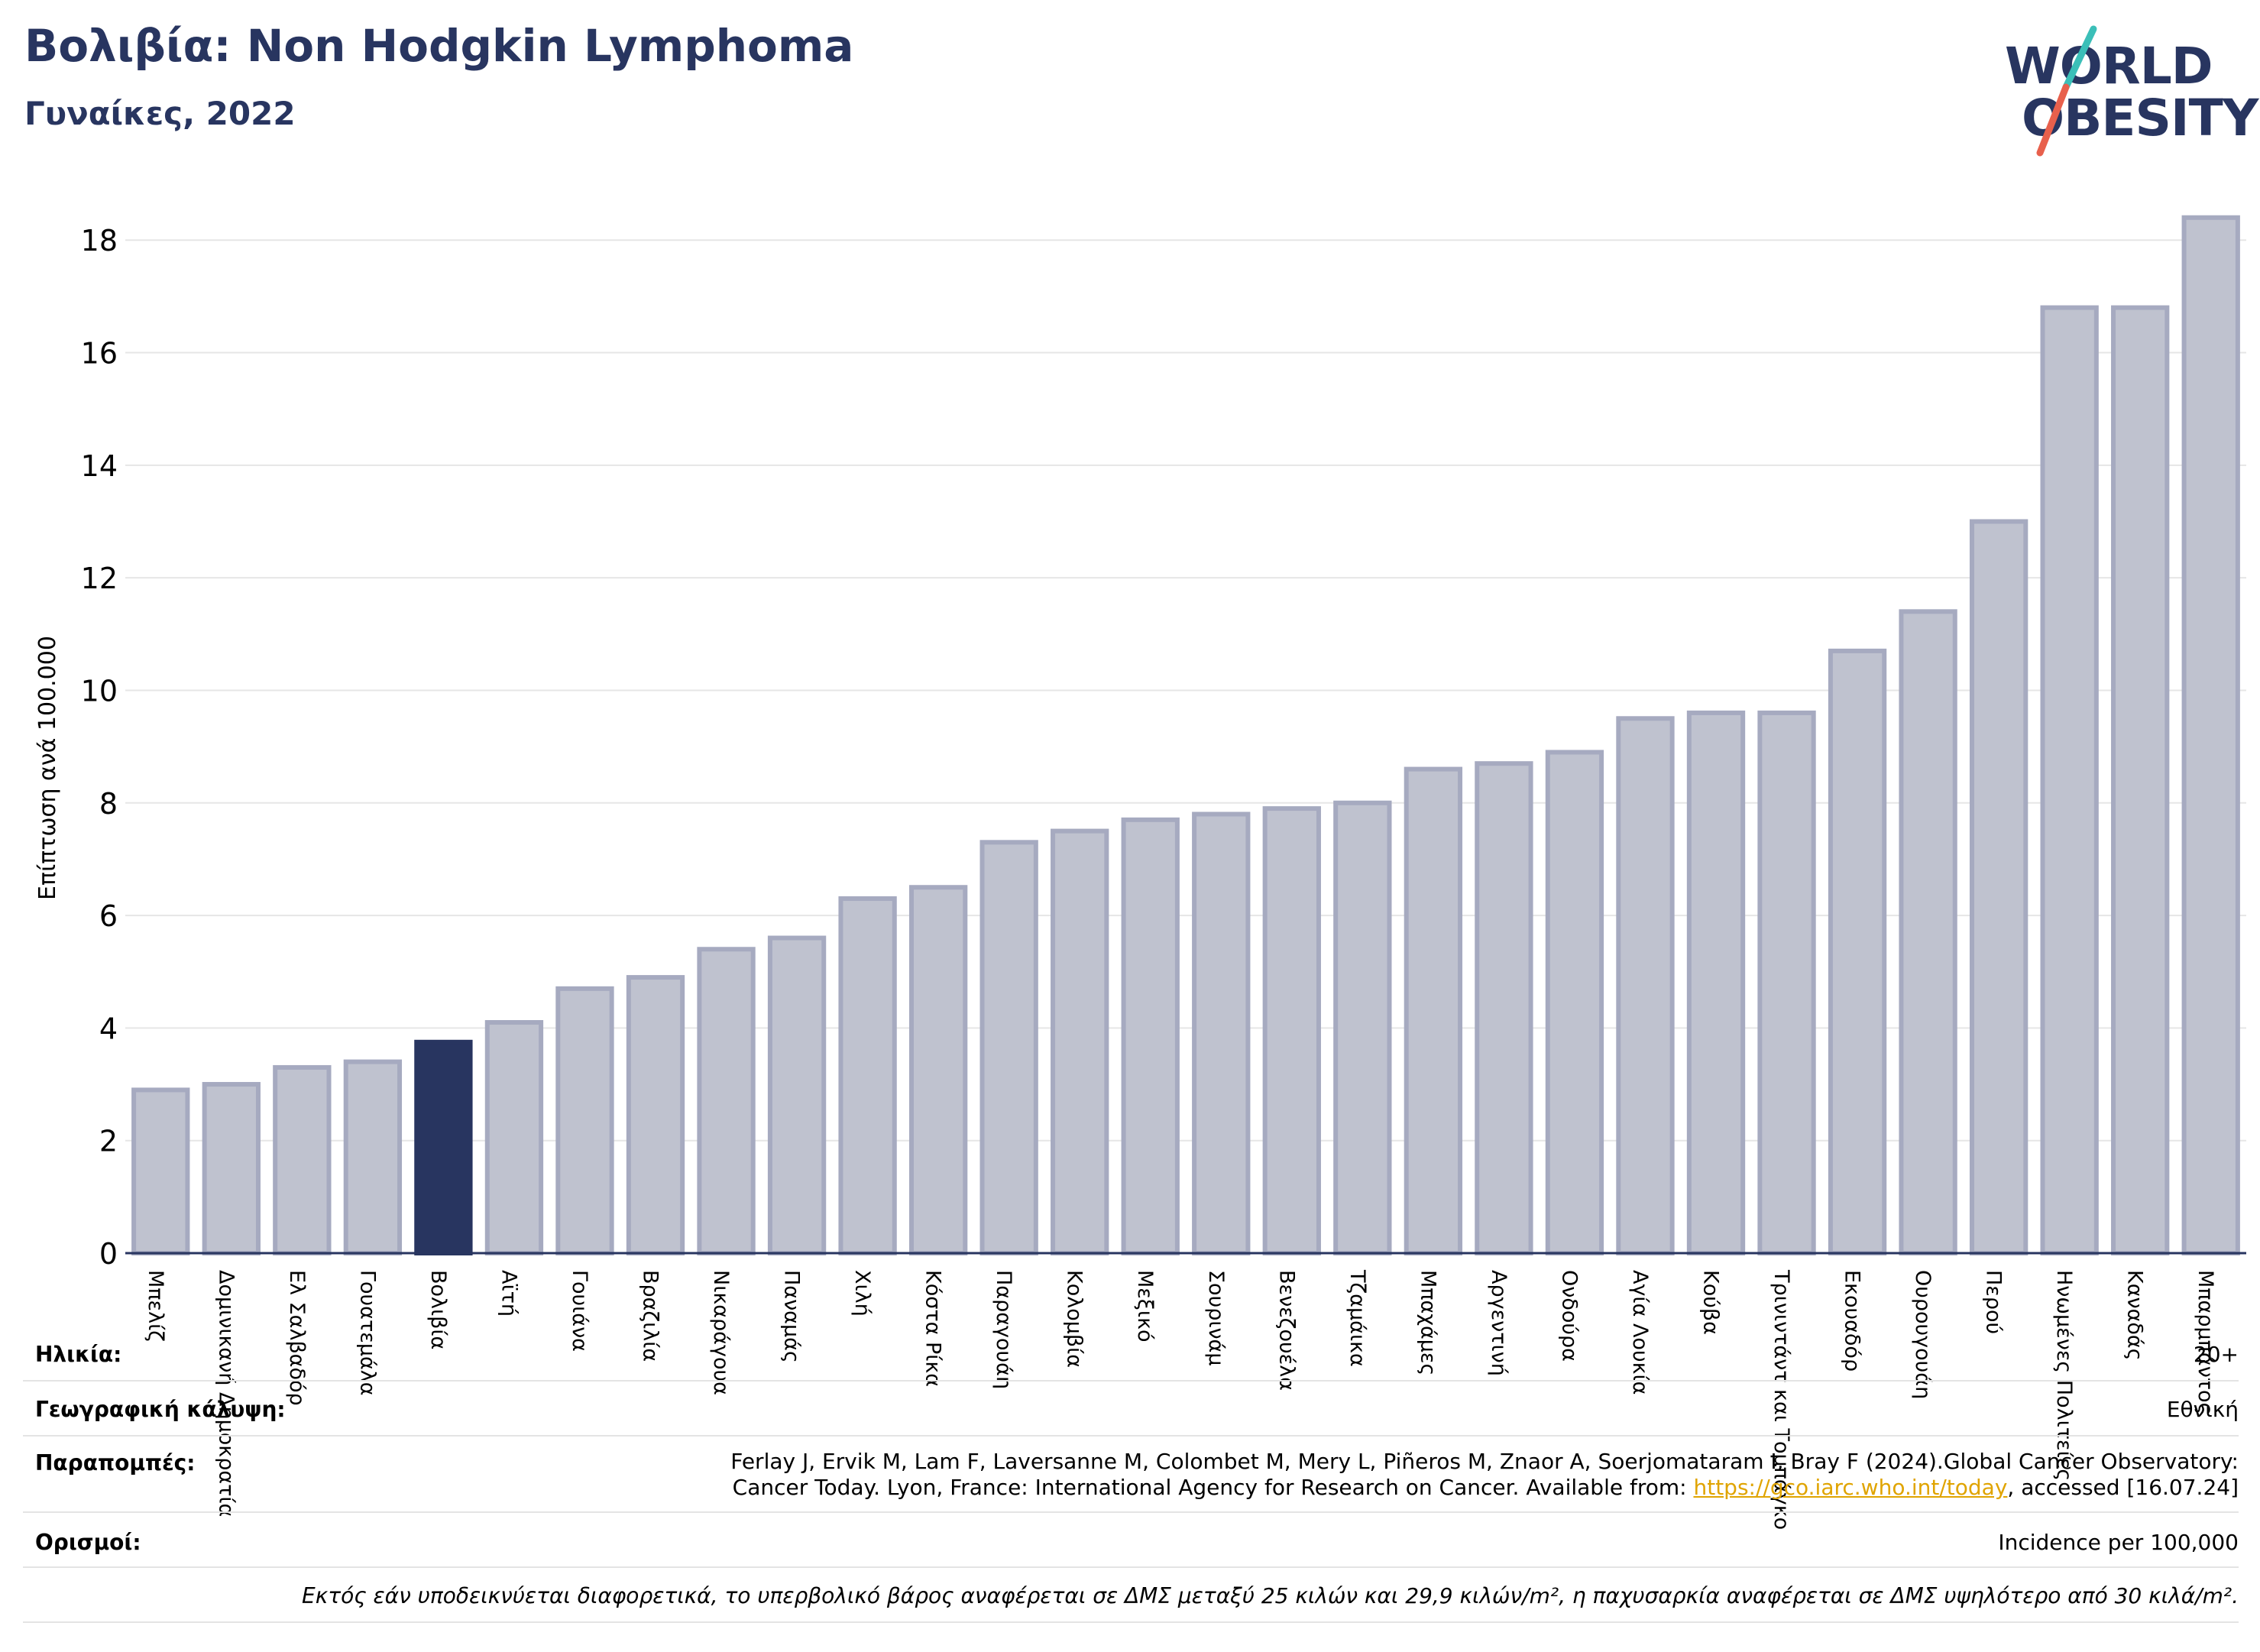  Describe the element at coordinates (443, 1147) in the screenshot. I see `bar-highlight` at that location.